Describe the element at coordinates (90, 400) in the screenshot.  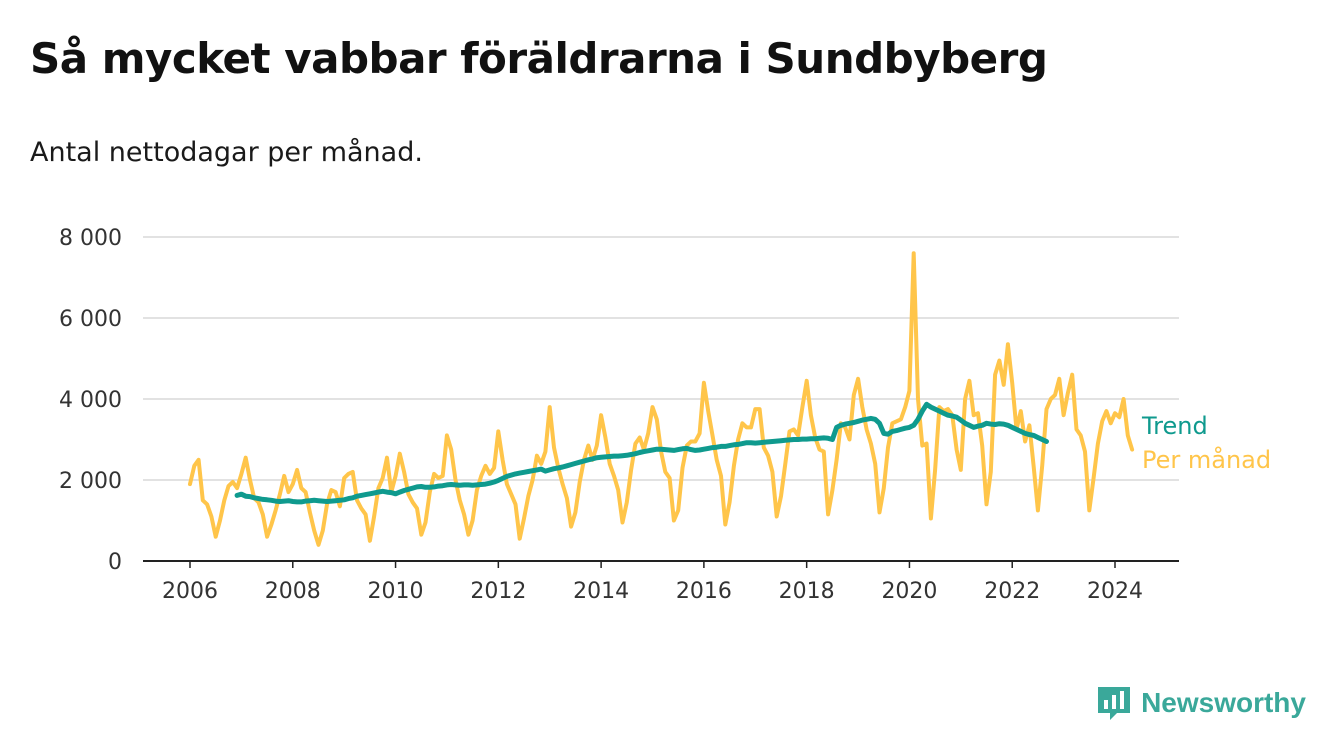
I see `y-tick-label: 4 000` at that location.